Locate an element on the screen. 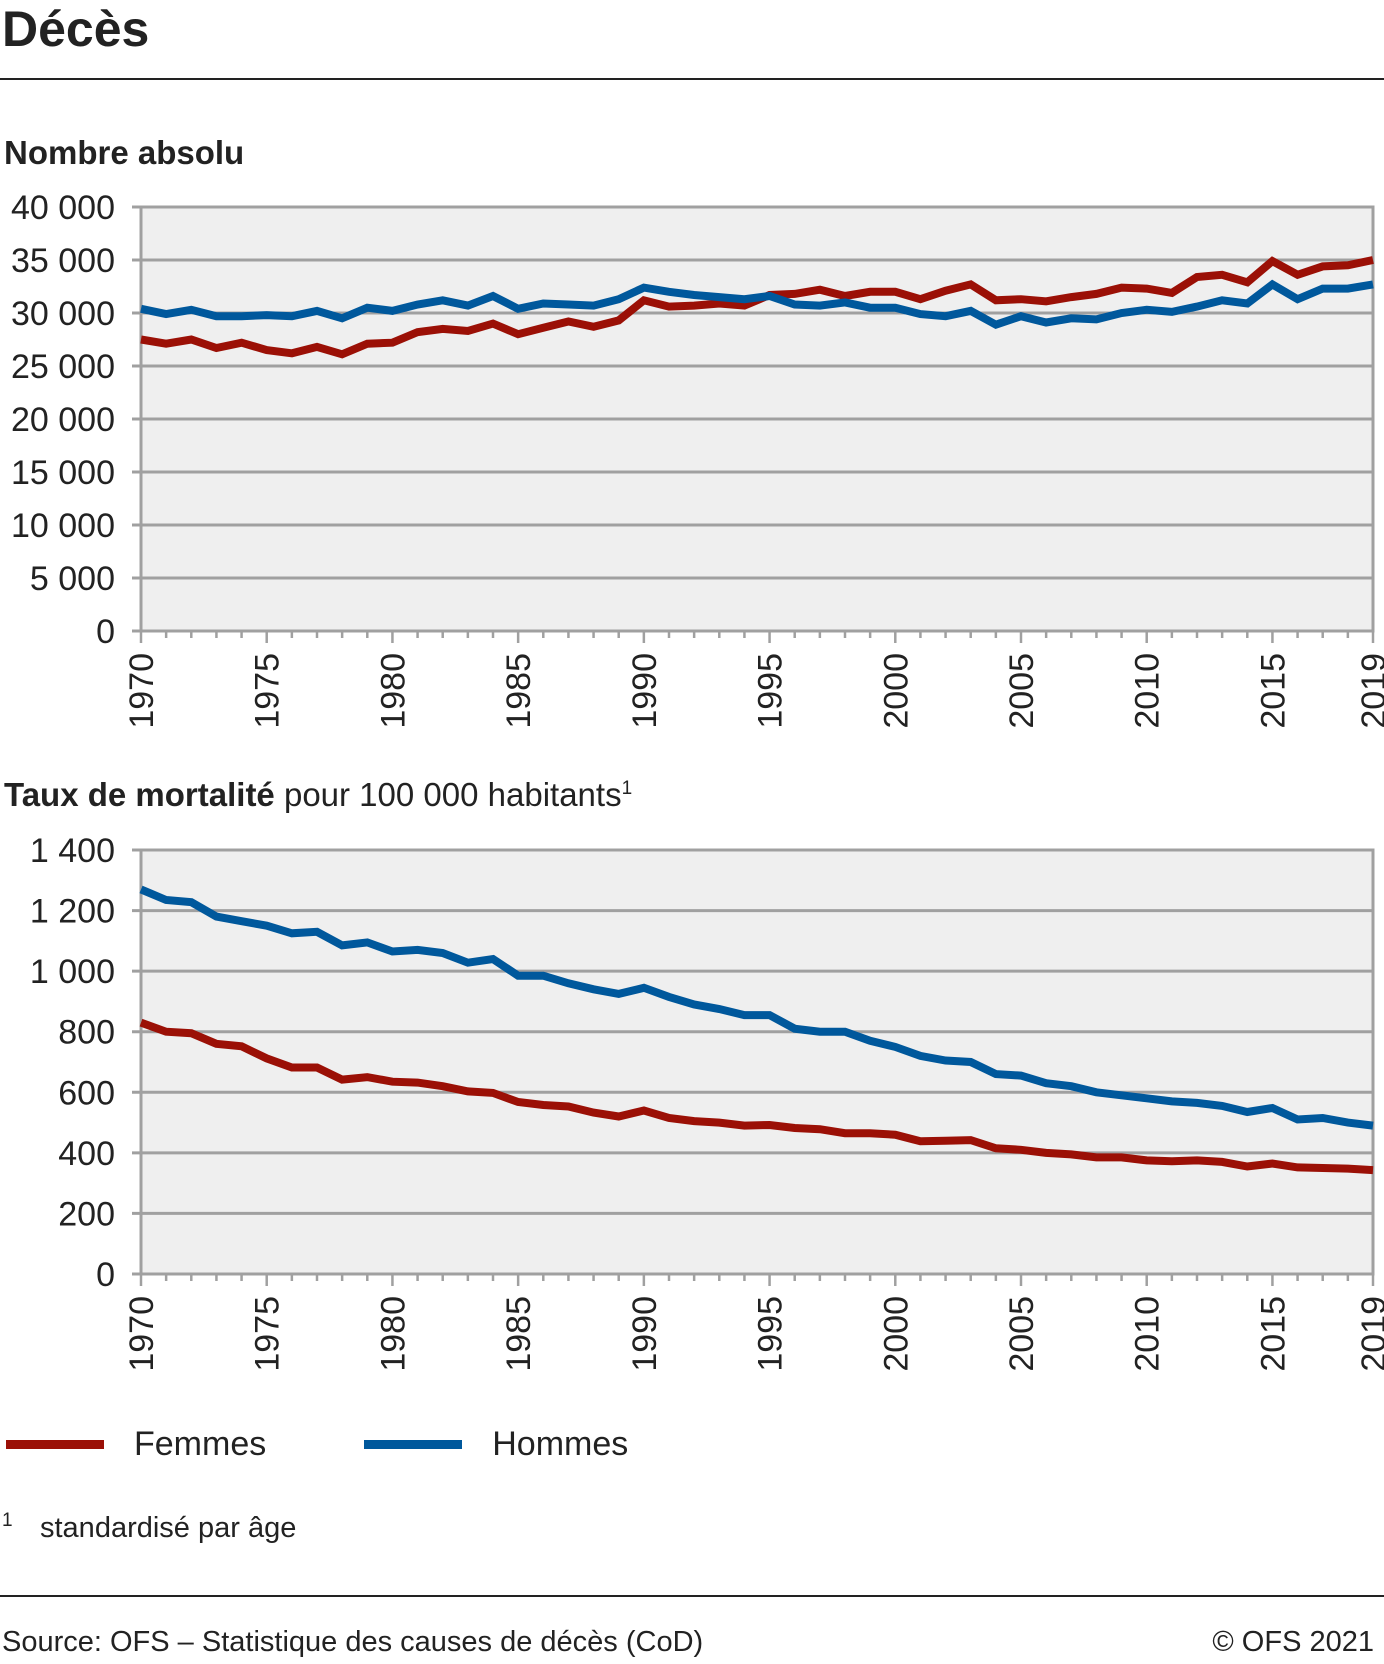  chart1-x-tick-label: 1980 is located at coordinates (393, 691).